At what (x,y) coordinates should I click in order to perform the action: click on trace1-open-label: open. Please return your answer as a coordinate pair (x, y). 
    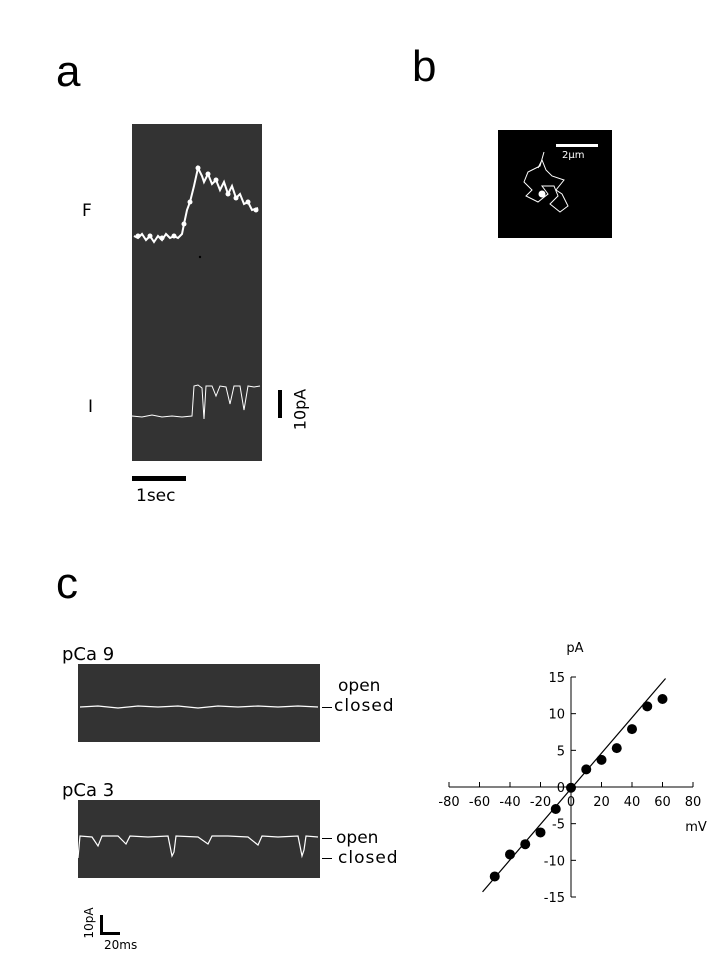
    Looking at the image, I should click on (359, 686).